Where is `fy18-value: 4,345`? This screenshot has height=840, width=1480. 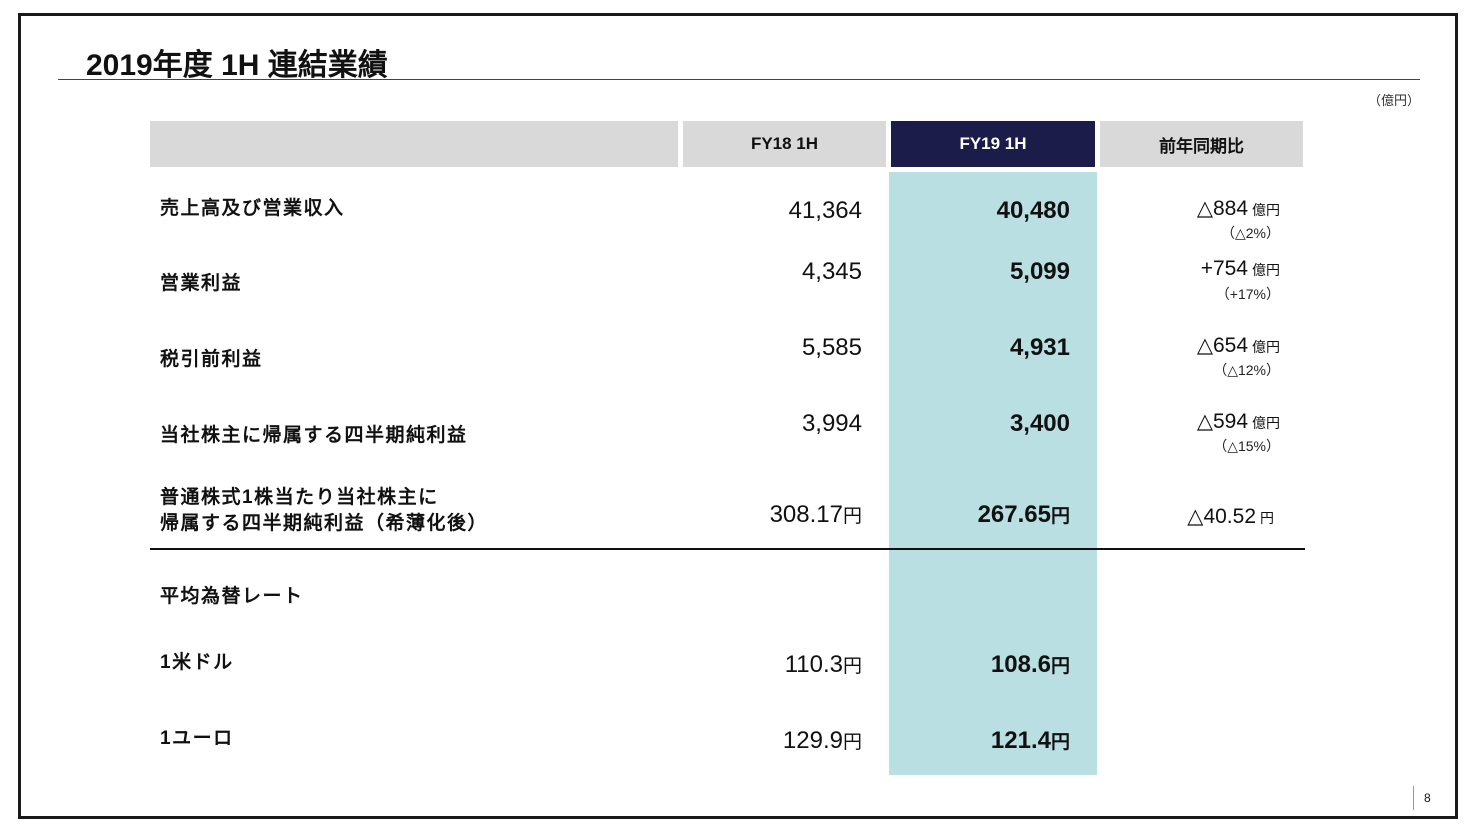
fy18-value: 4,345 is located at coordinates (831, 271).